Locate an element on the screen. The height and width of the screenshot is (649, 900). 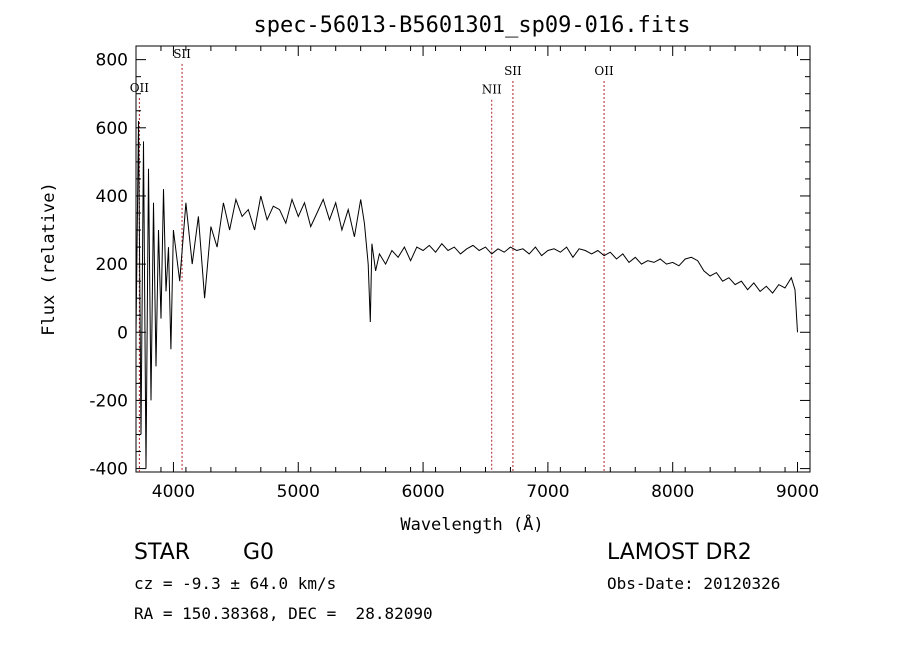
x-axis-label: Wavelength (Å) is located at coordinates (471, 524).